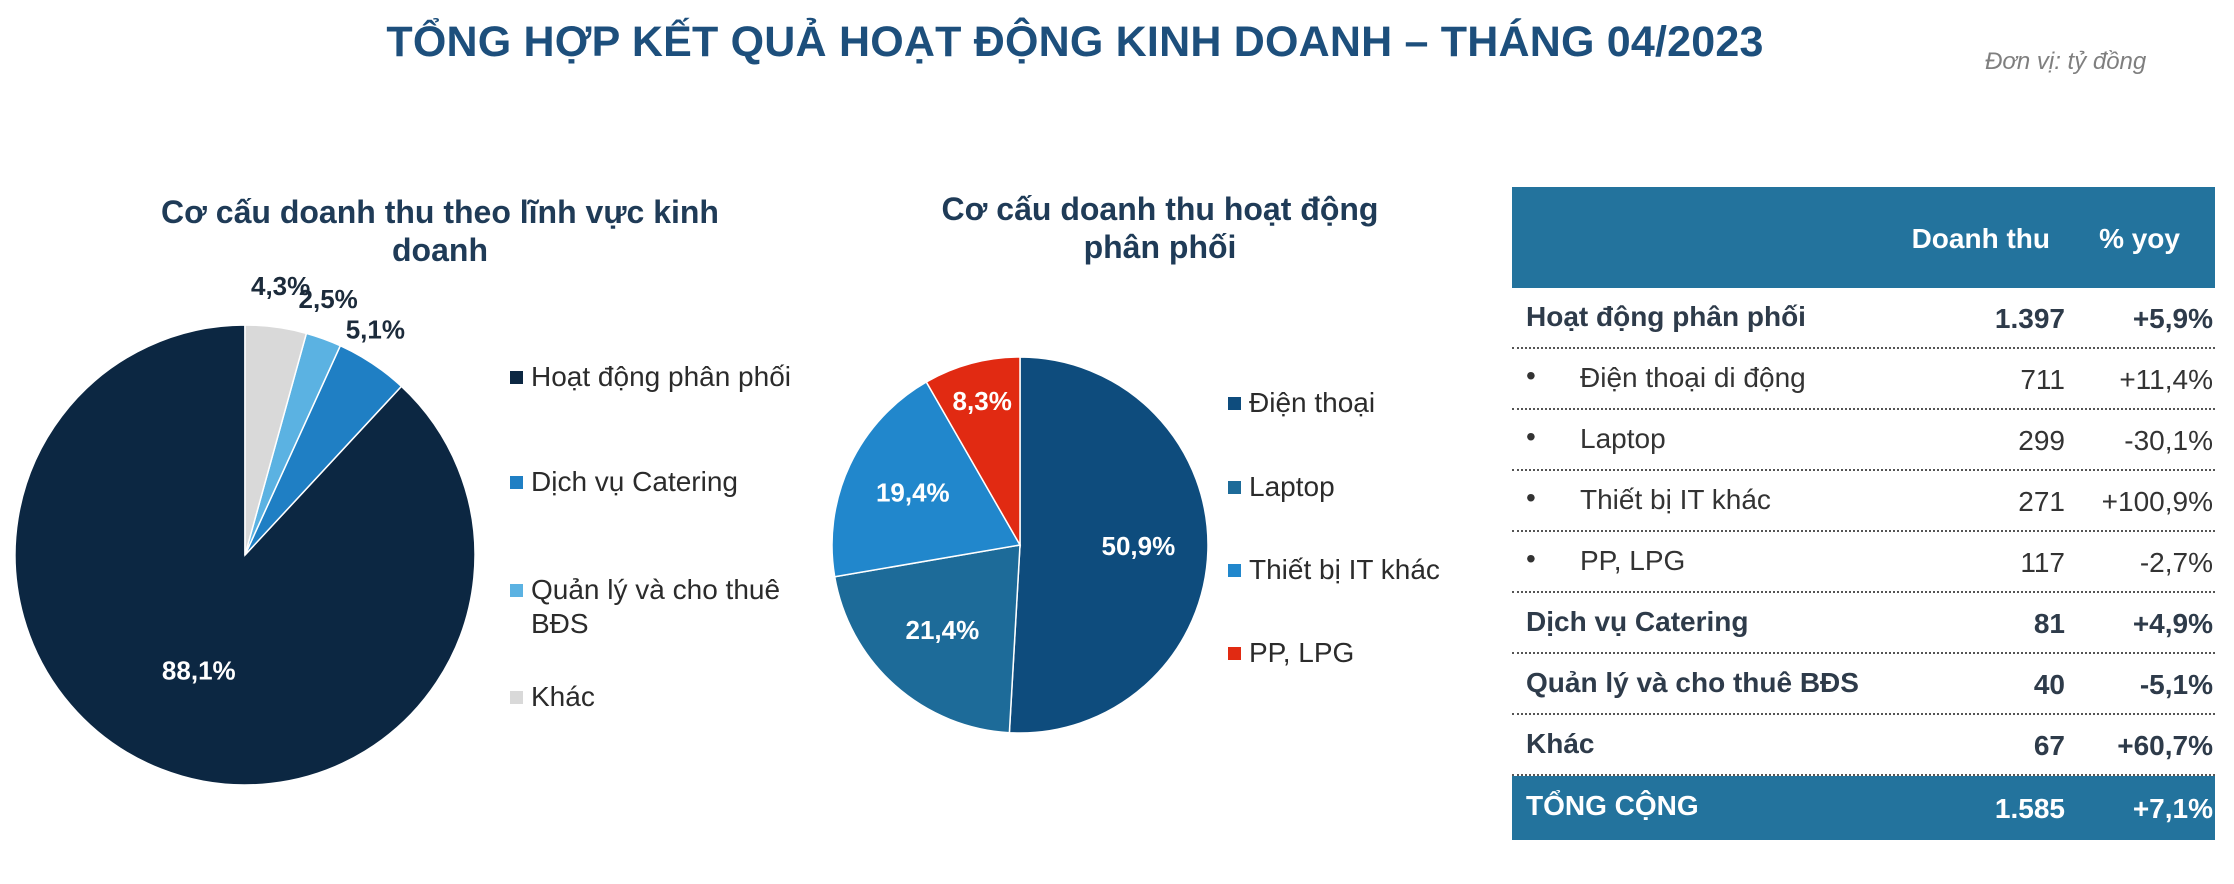 The width and height of the screenshot is (2234, 884). Describe the element at coordinates (1160, 228) in the screenshot. I see `chart2-title: Cơ cấu doanh thu hoạt động phân phối` at that location.